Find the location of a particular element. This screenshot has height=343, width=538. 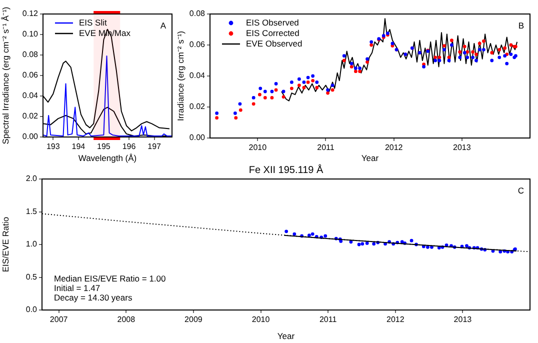

annotation: A is located at coordinates (163, 25).